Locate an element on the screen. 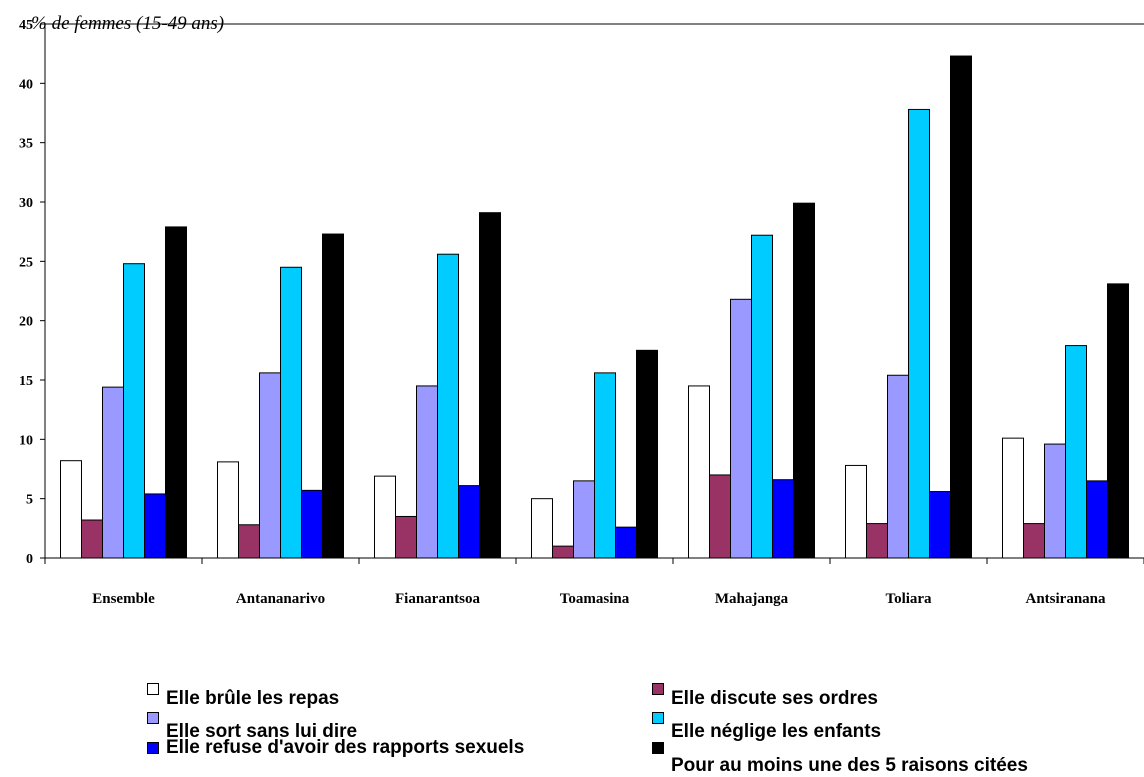  x-tick-label: Toliara is located at coordinates (908, 599).